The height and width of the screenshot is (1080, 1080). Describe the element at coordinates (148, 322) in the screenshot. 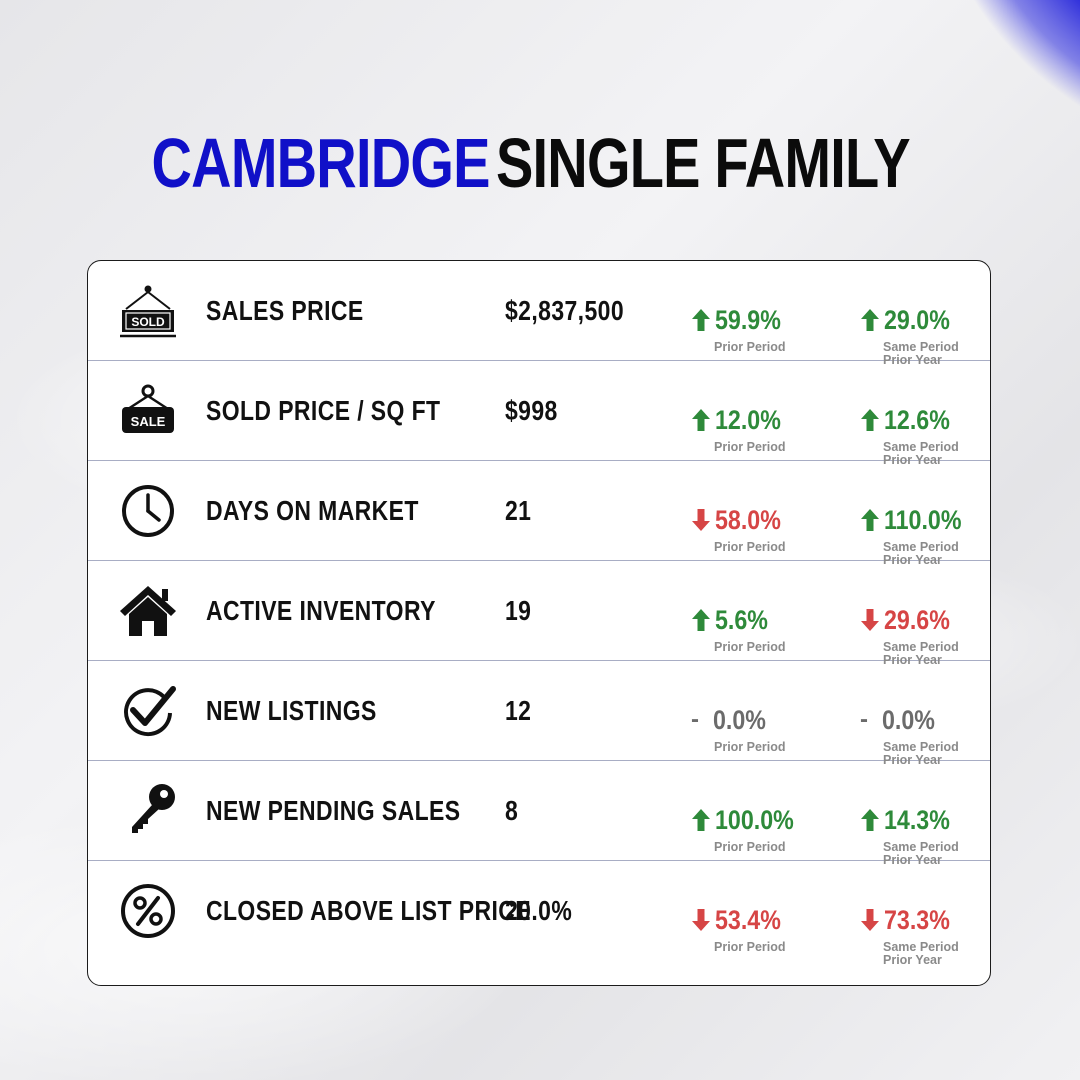

I see `sold-sign-text: SOLD` at that location.